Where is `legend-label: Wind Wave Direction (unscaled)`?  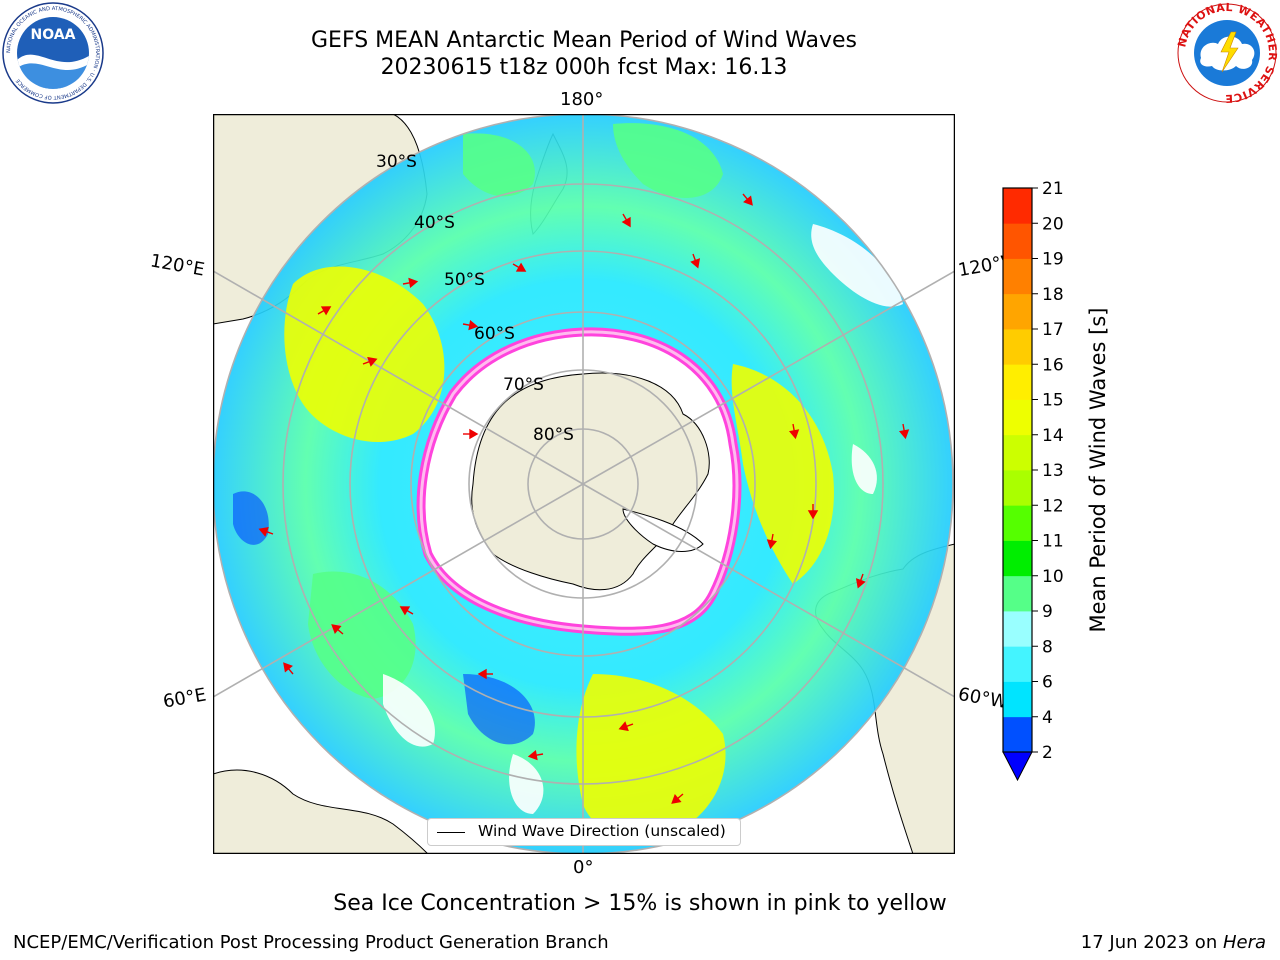
legend-label: Wind Wave Direction (unscaled) is located at coordinates (602, 831).